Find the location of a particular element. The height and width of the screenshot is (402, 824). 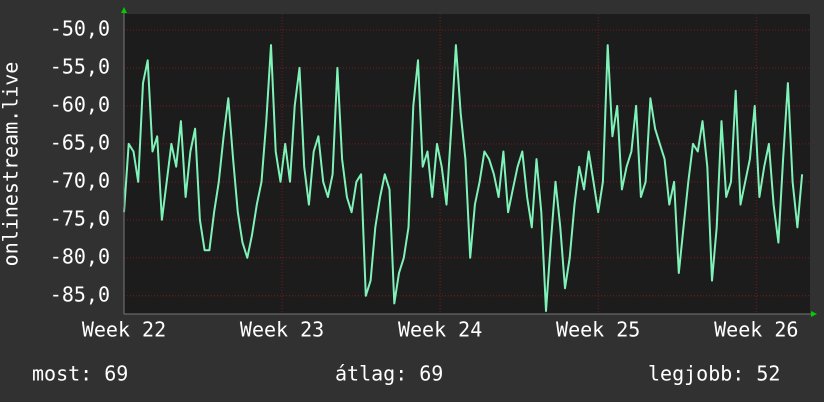

stat-label: legjobb: is located at coordinates (696, 374).